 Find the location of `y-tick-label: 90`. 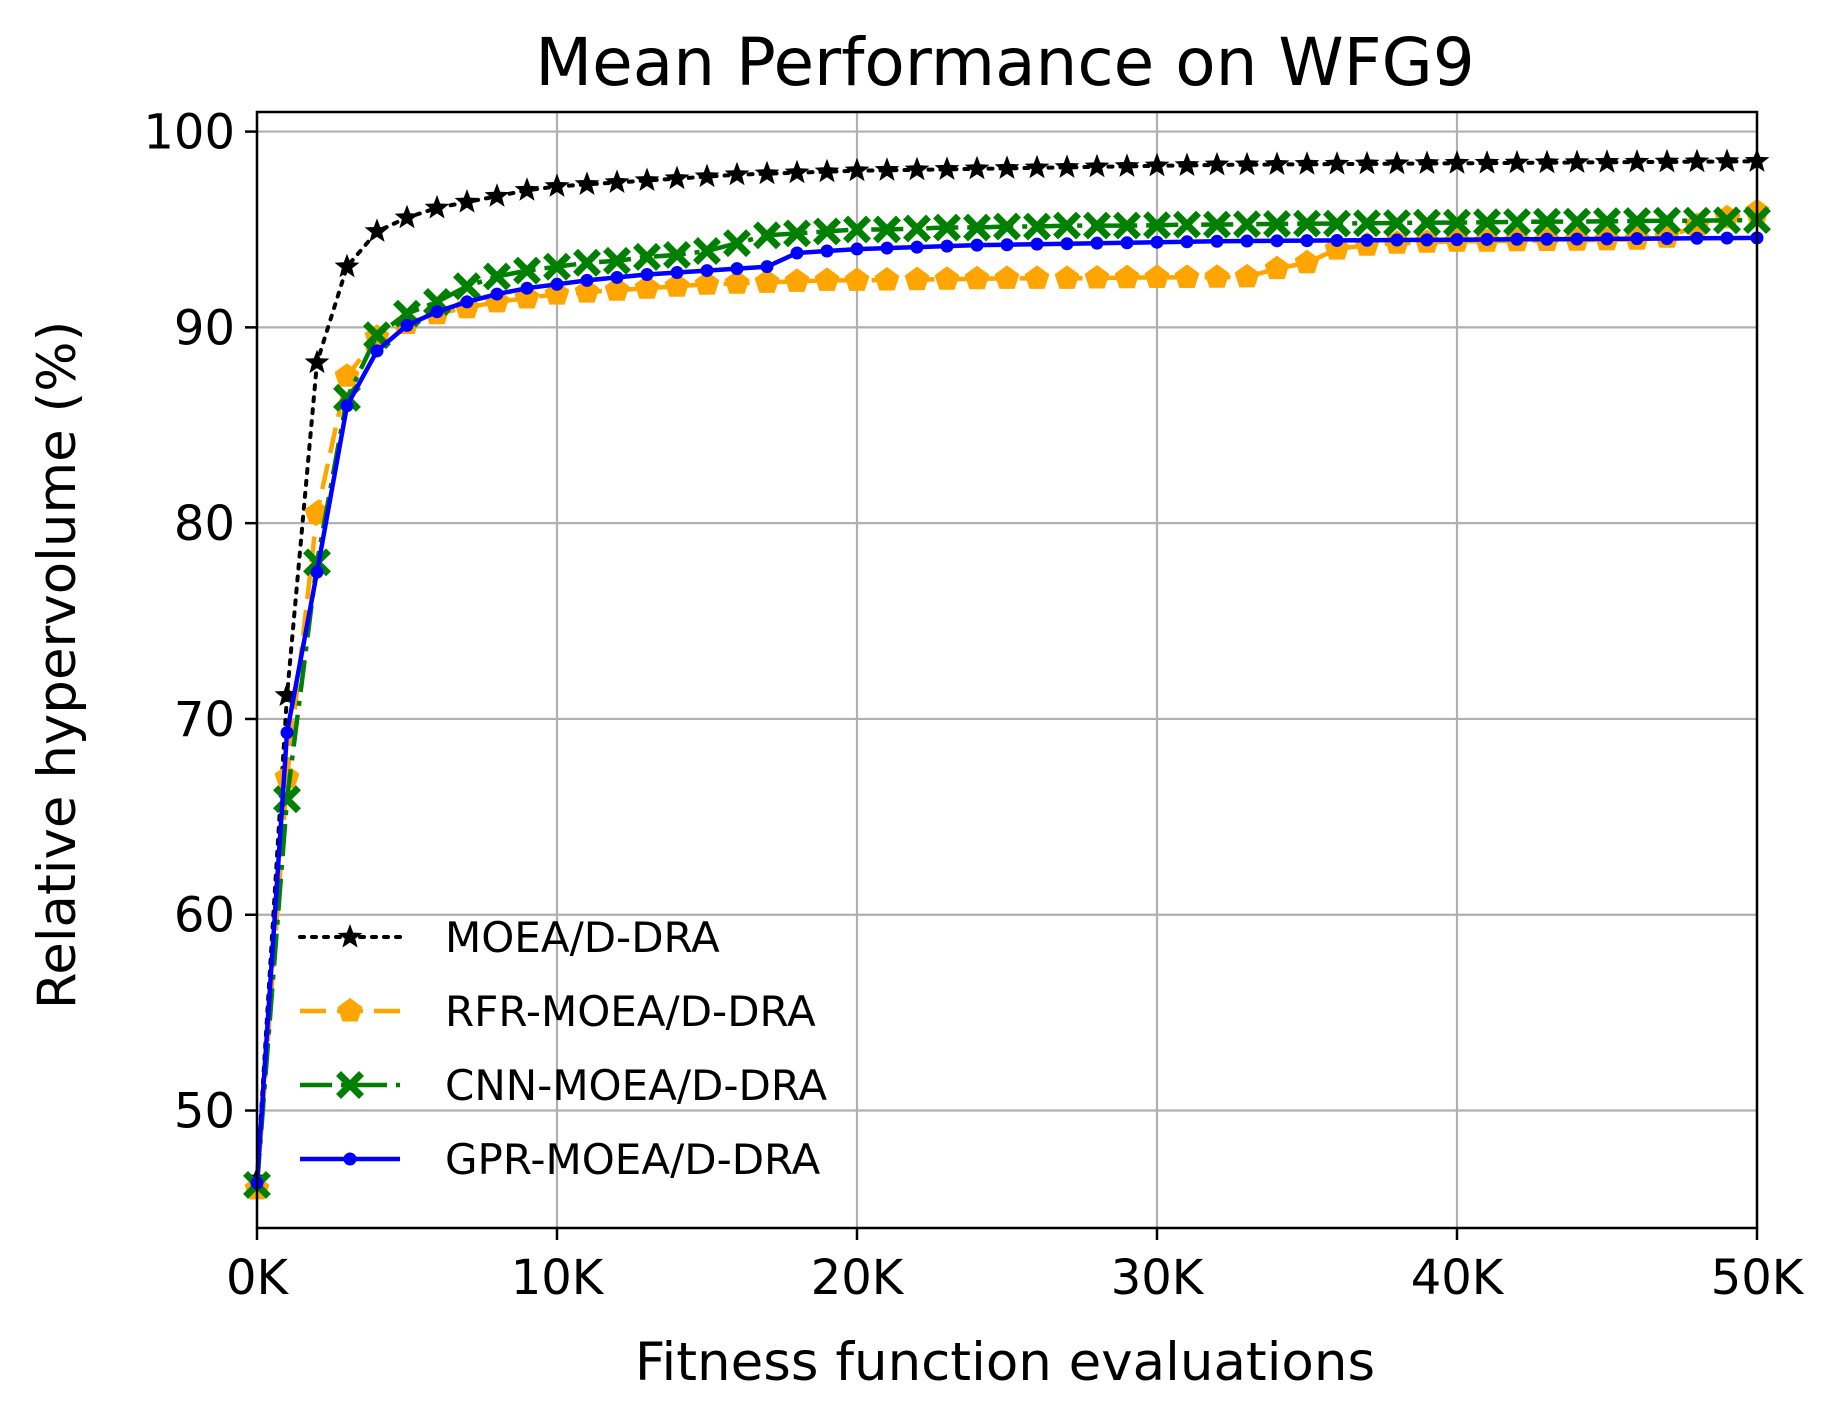

y-tick-label: 90 is located at coordinates (204, 328).